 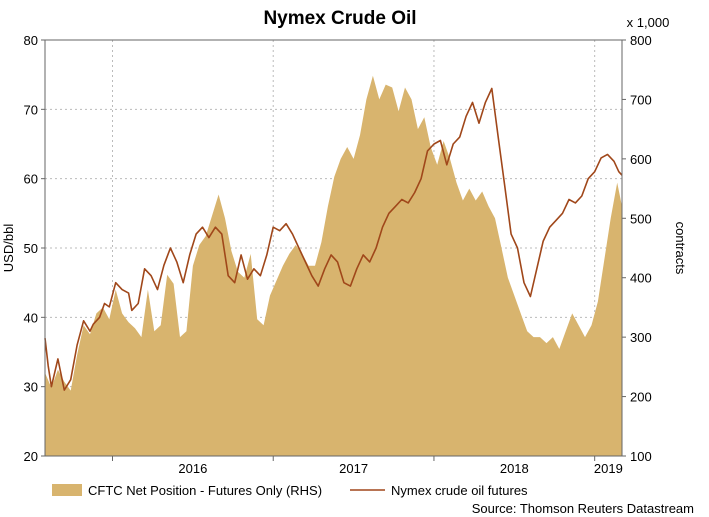 I want to click on right-axis-unit-note: x 1,000, so click(x=648, y=22).